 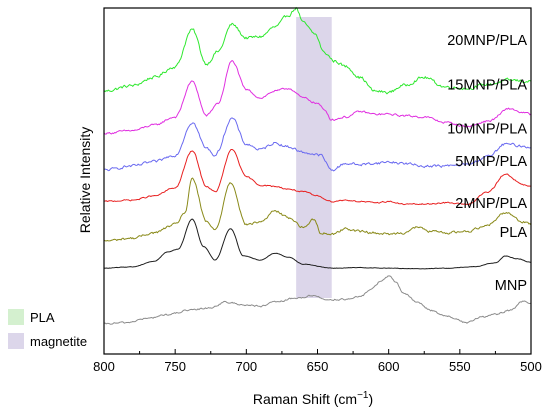 What do you see at coordinates (487, 41) in the screenshot?
I see `series-label-20mnp-pla: 20MNP/PLA` at bounding box center [487, 41].